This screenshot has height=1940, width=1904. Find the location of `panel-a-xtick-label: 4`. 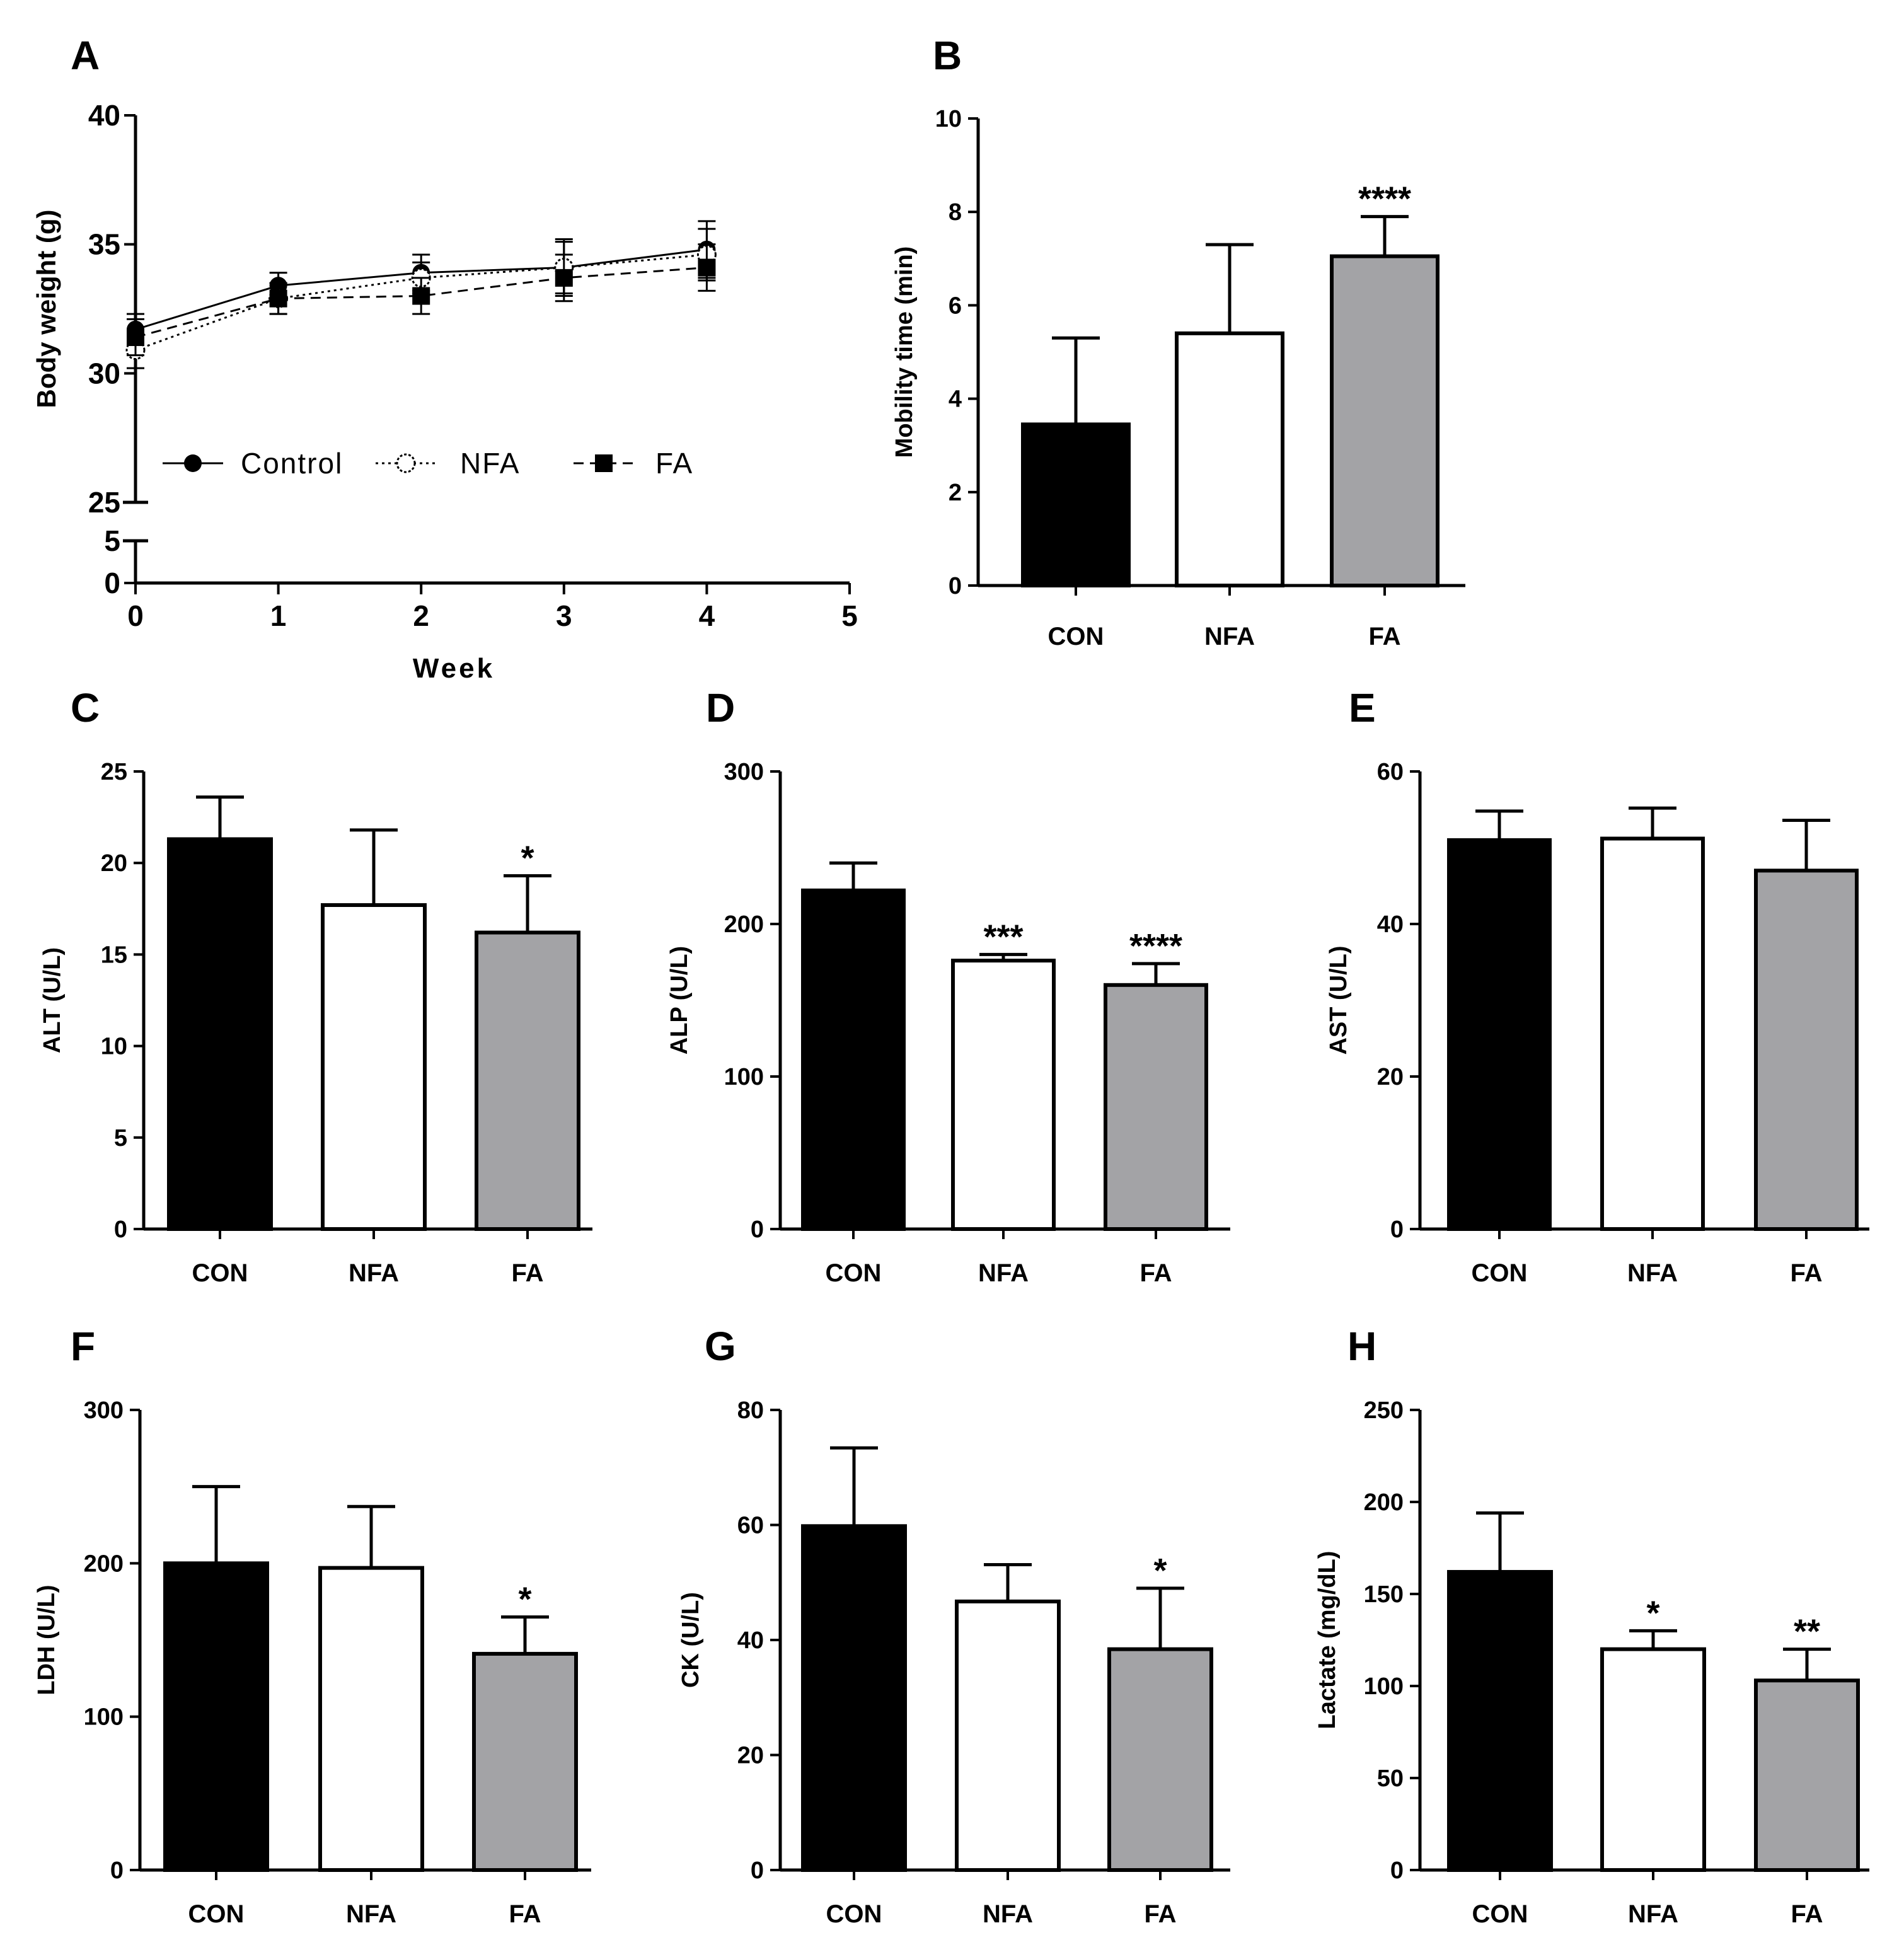

panel-a-xtick-label: 4 is located at coordinates (707, 615).